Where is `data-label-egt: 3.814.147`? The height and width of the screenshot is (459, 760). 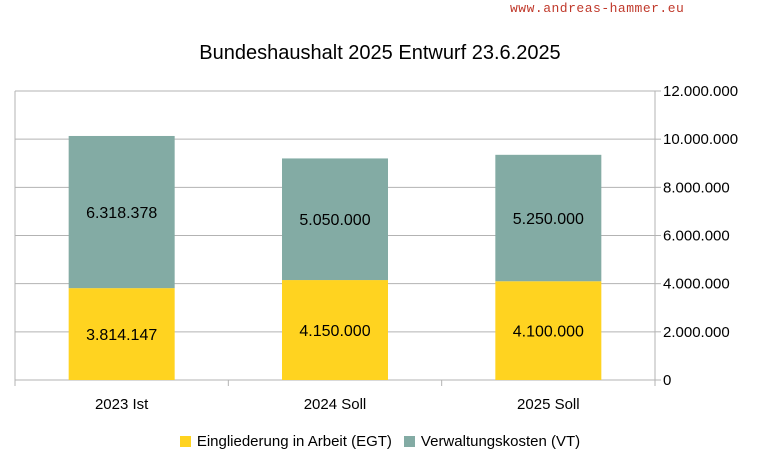
data-label-egt: 3.814.147 is located at coordinates (121, 335).